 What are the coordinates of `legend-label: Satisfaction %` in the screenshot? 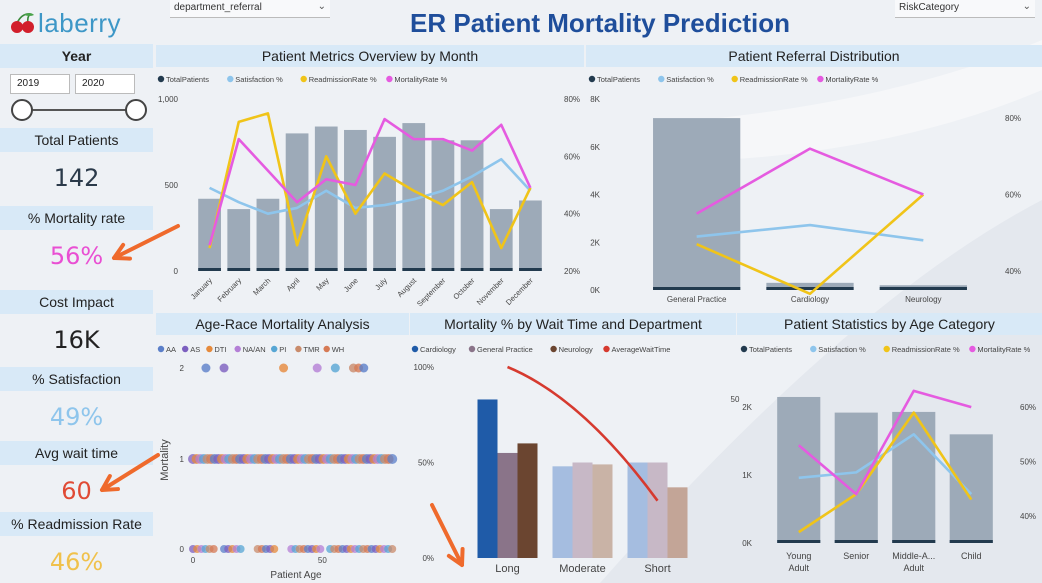 It's located at (690, 79).